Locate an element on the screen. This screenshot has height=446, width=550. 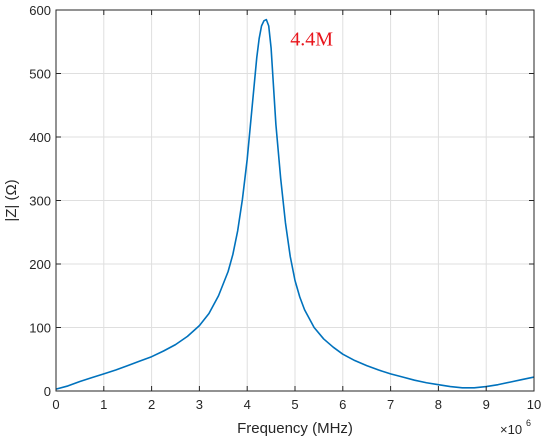
y-tick-label: 400 is located at coordinates (40, 137).